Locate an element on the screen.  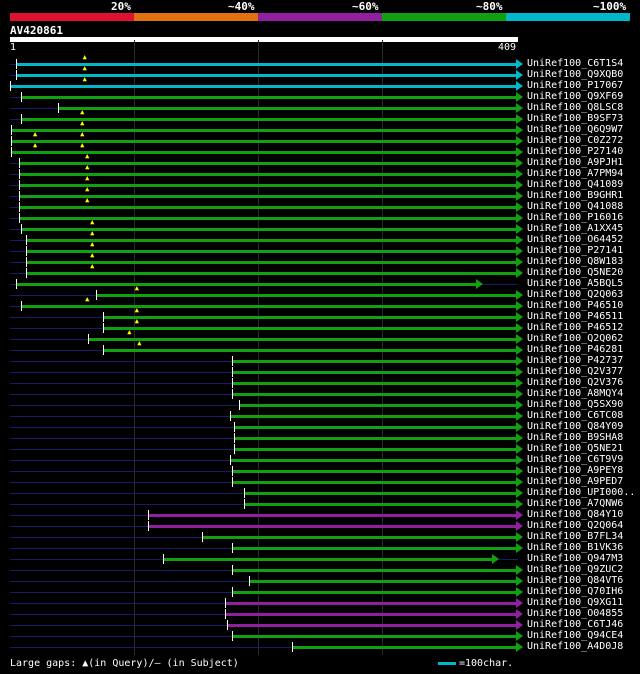
hit-row: UniRef100_C6TJ46 is located at coordinates (320, 625).